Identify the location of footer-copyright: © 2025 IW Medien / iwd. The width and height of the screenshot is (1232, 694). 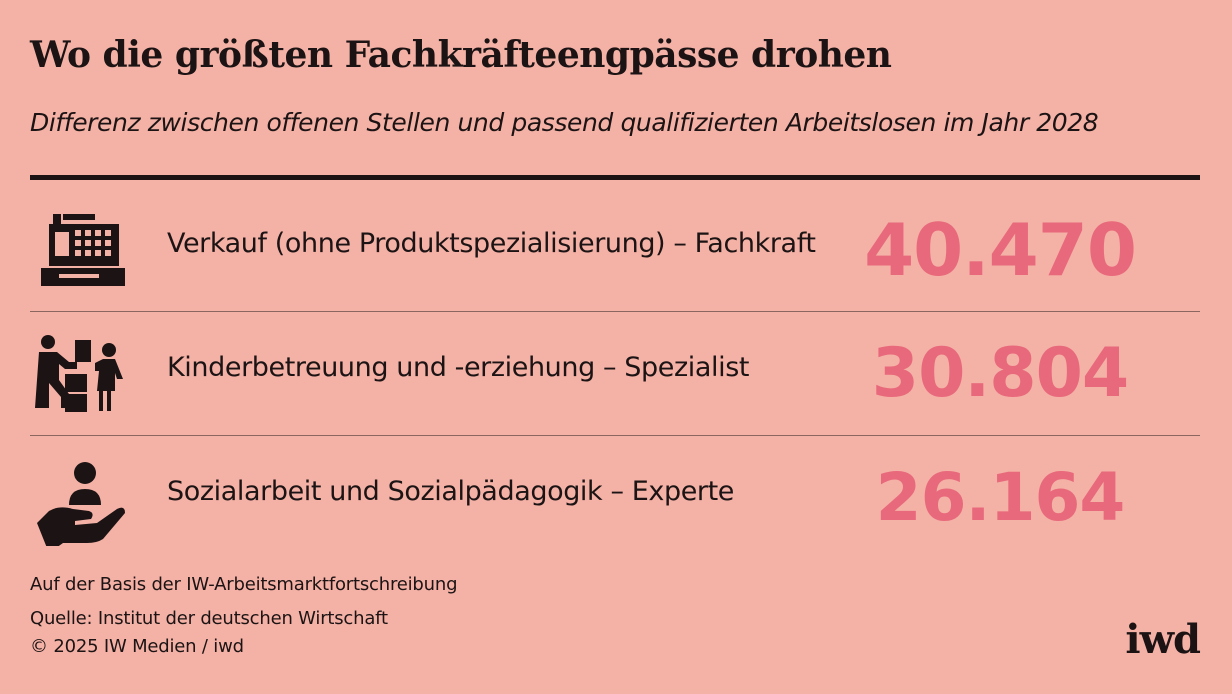
(137, 646).